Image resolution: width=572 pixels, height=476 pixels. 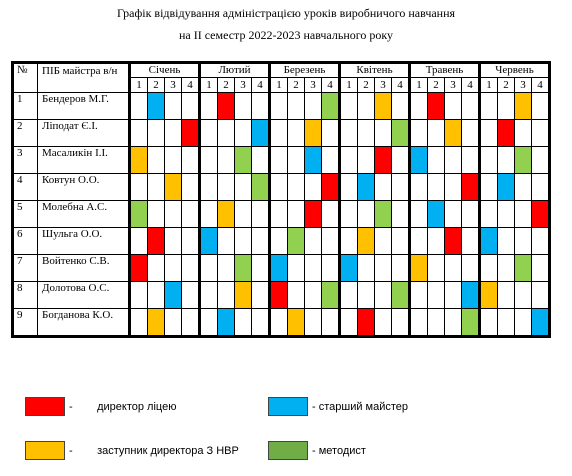 I want to click on table-row: 1 Бендеров М.Г., so click(x=281, y=106).